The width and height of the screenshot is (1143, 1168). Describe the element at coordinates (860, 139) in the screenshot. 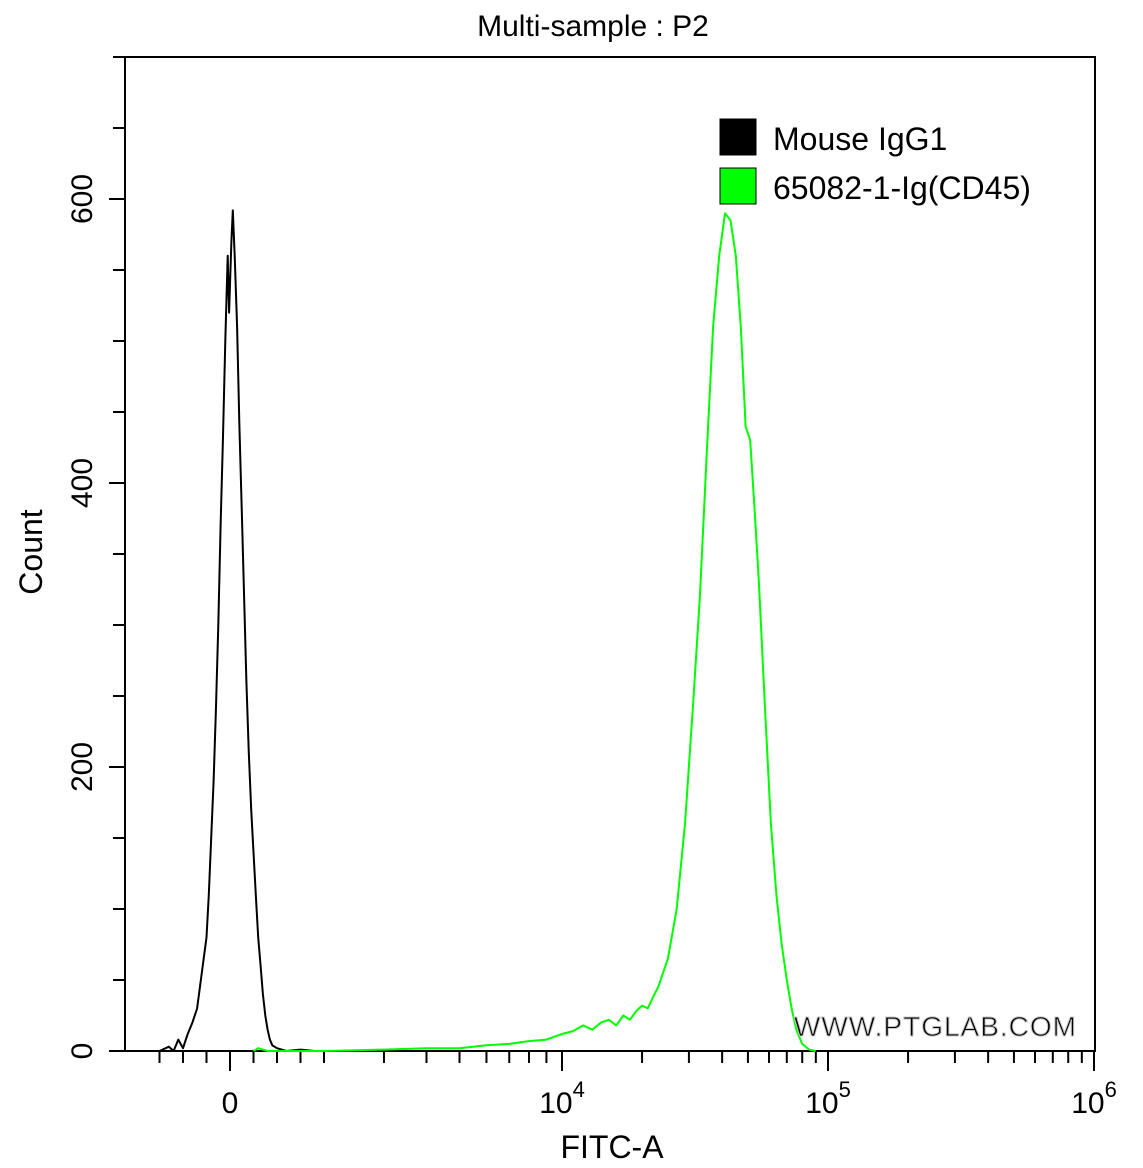

I see `legend-label: Mouse IgG1` at that location.